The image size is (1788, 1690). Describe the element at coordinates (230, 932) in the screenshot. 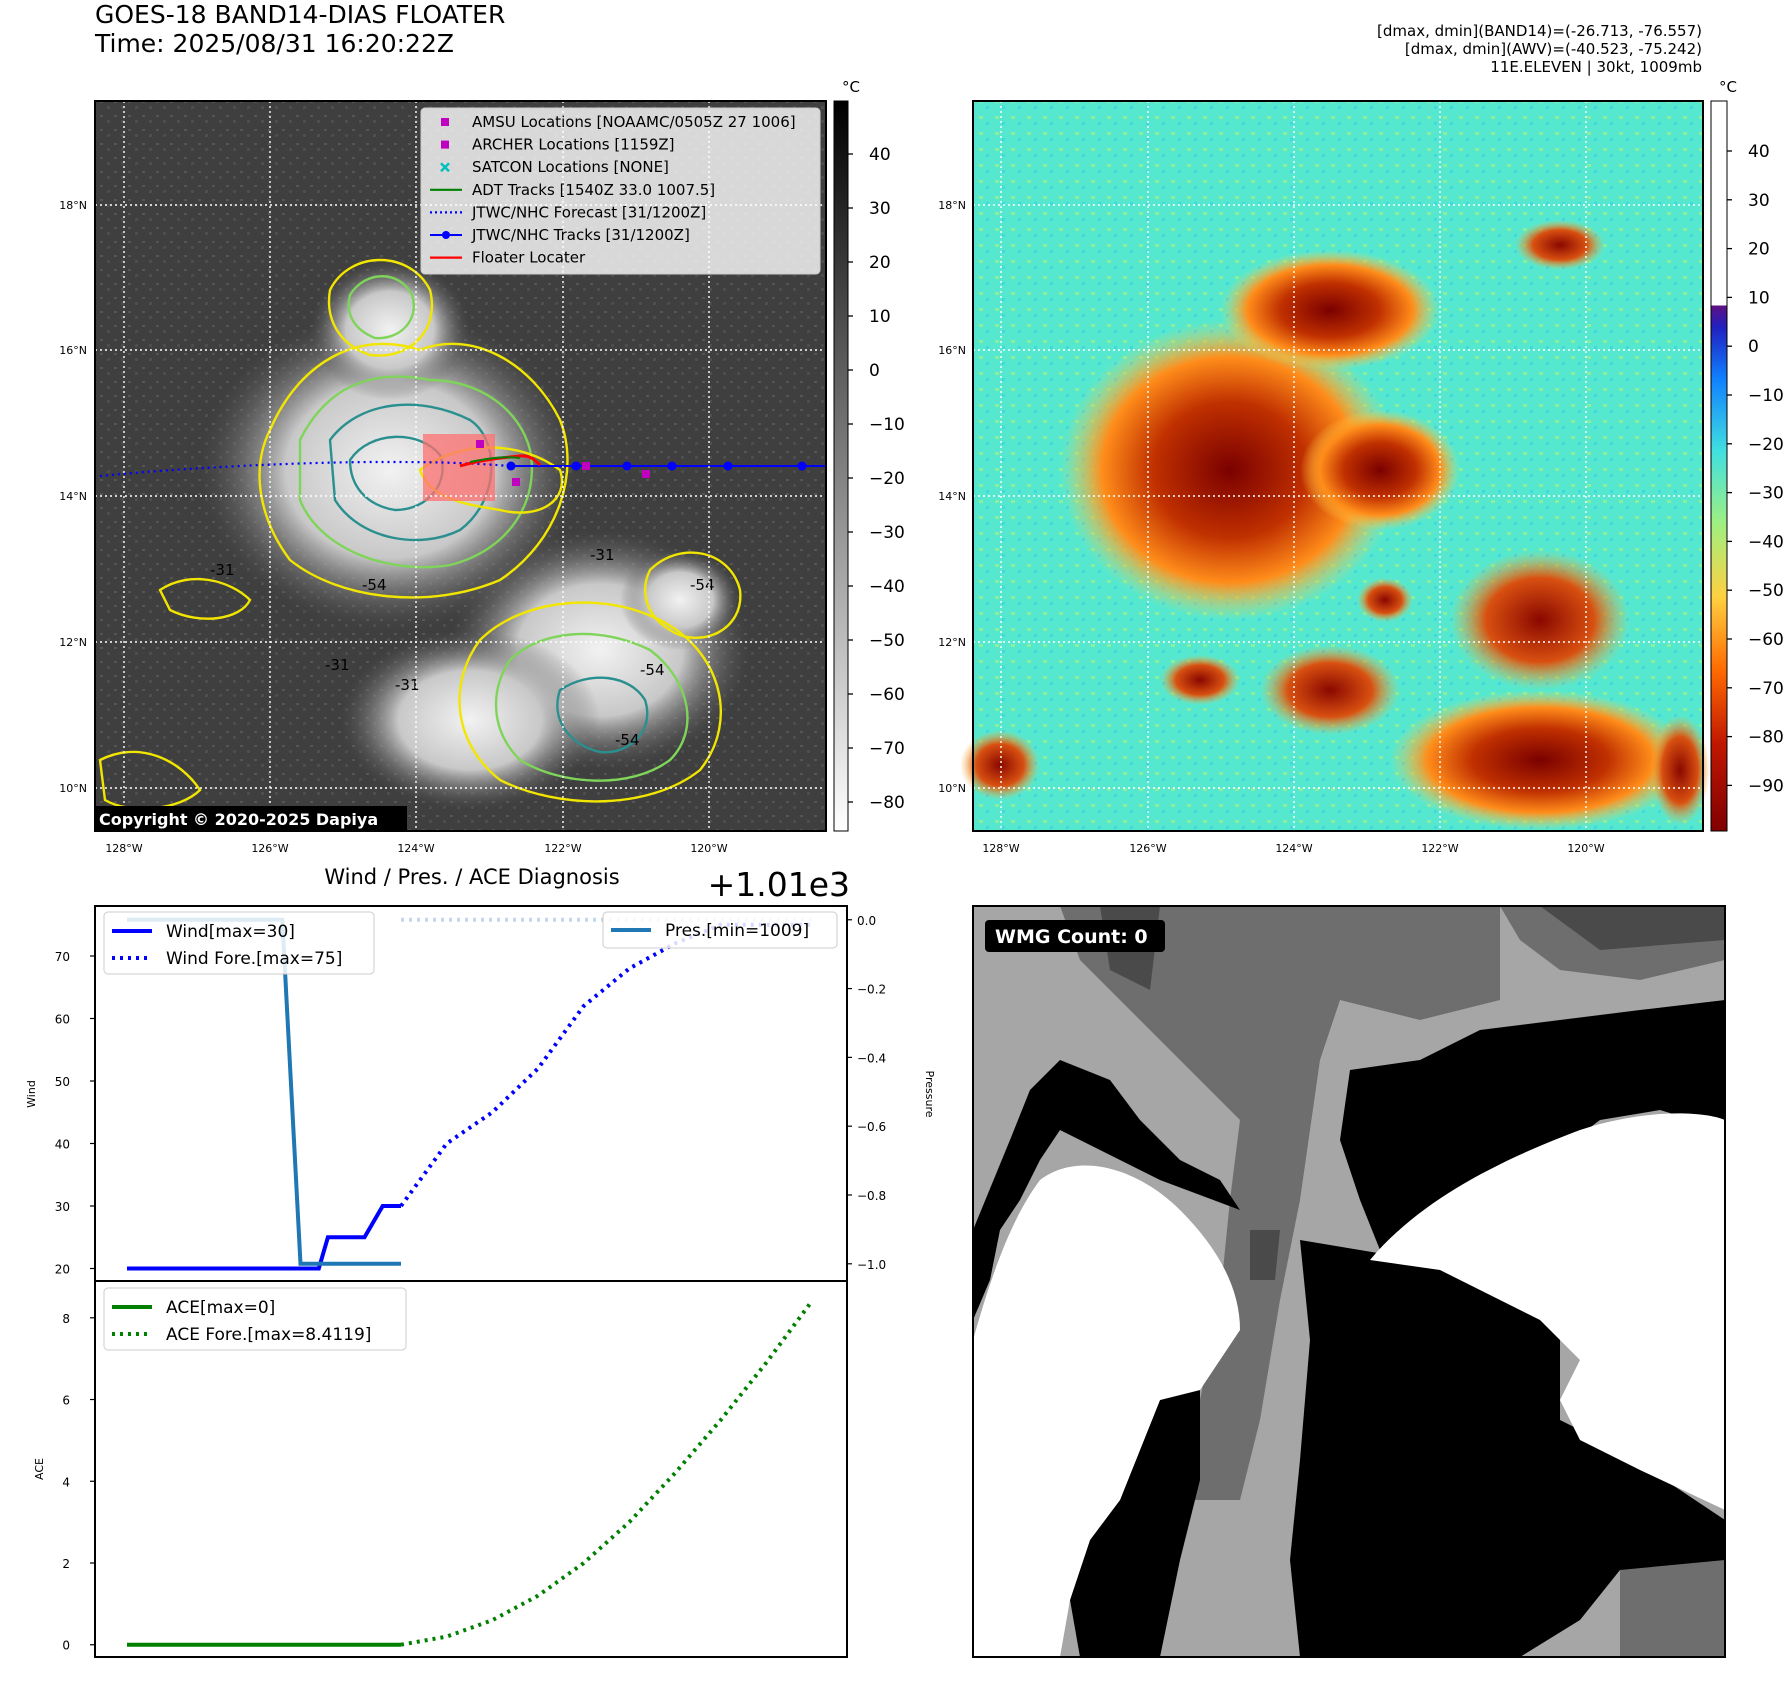

I see `wind-legend-label: Wind[max=30]` at that location.